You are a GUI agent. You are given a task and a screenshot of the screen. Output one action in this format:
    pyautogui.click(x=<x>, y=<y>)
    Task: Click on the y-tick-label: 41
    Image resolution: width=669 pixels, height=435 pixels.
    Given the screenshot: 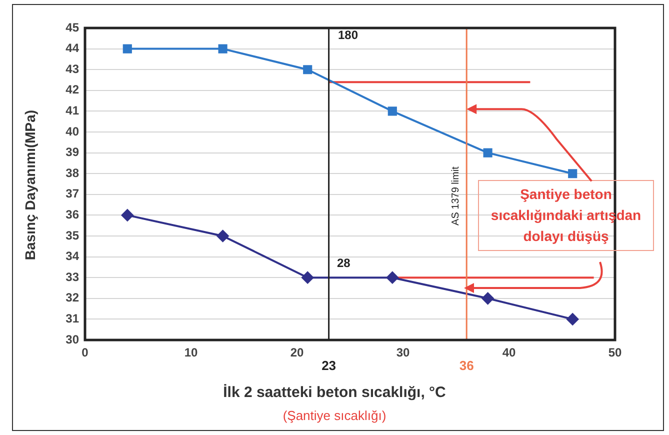 What is the action you would take?
    pyautogui.click(x=73, y=111)
    